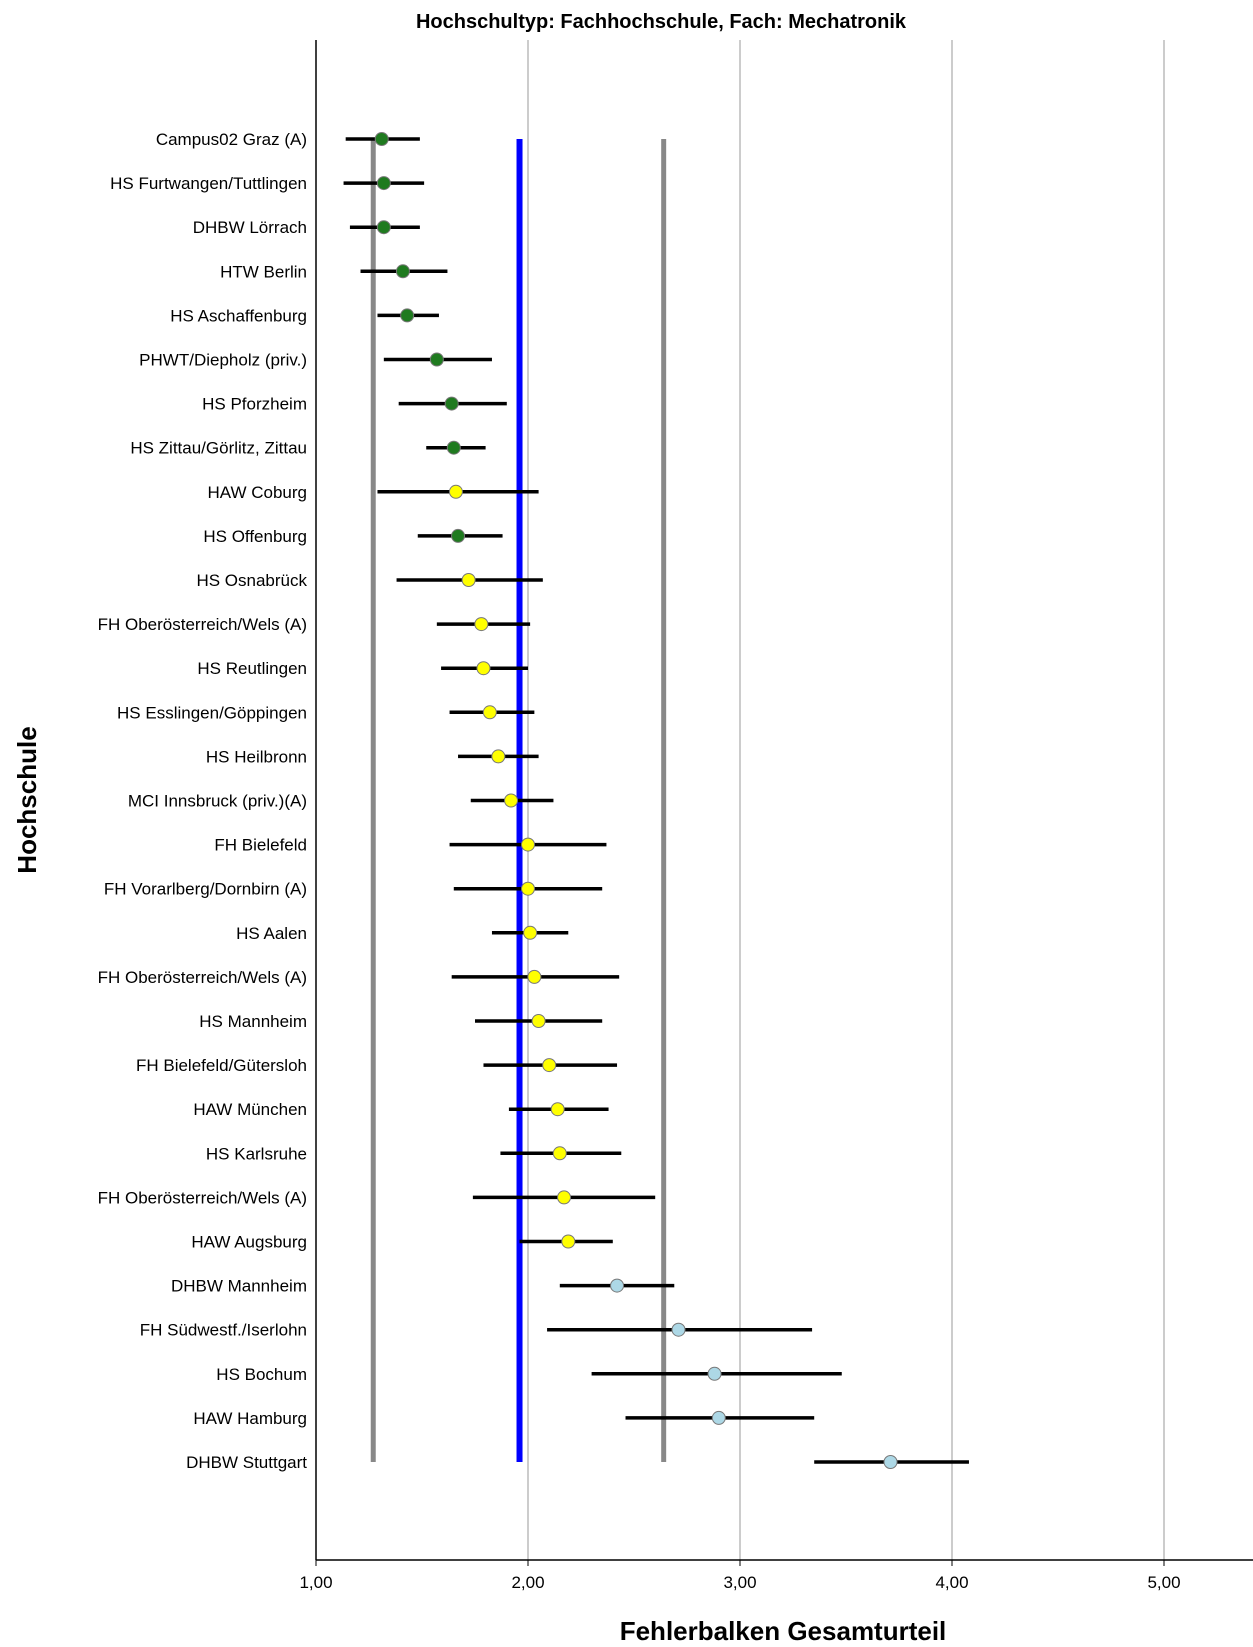  What do you see at coordinates (256, 1153) in the screenshot?
I see `category-label: HS Karlsruhe` at bounding box center [256, 1153].